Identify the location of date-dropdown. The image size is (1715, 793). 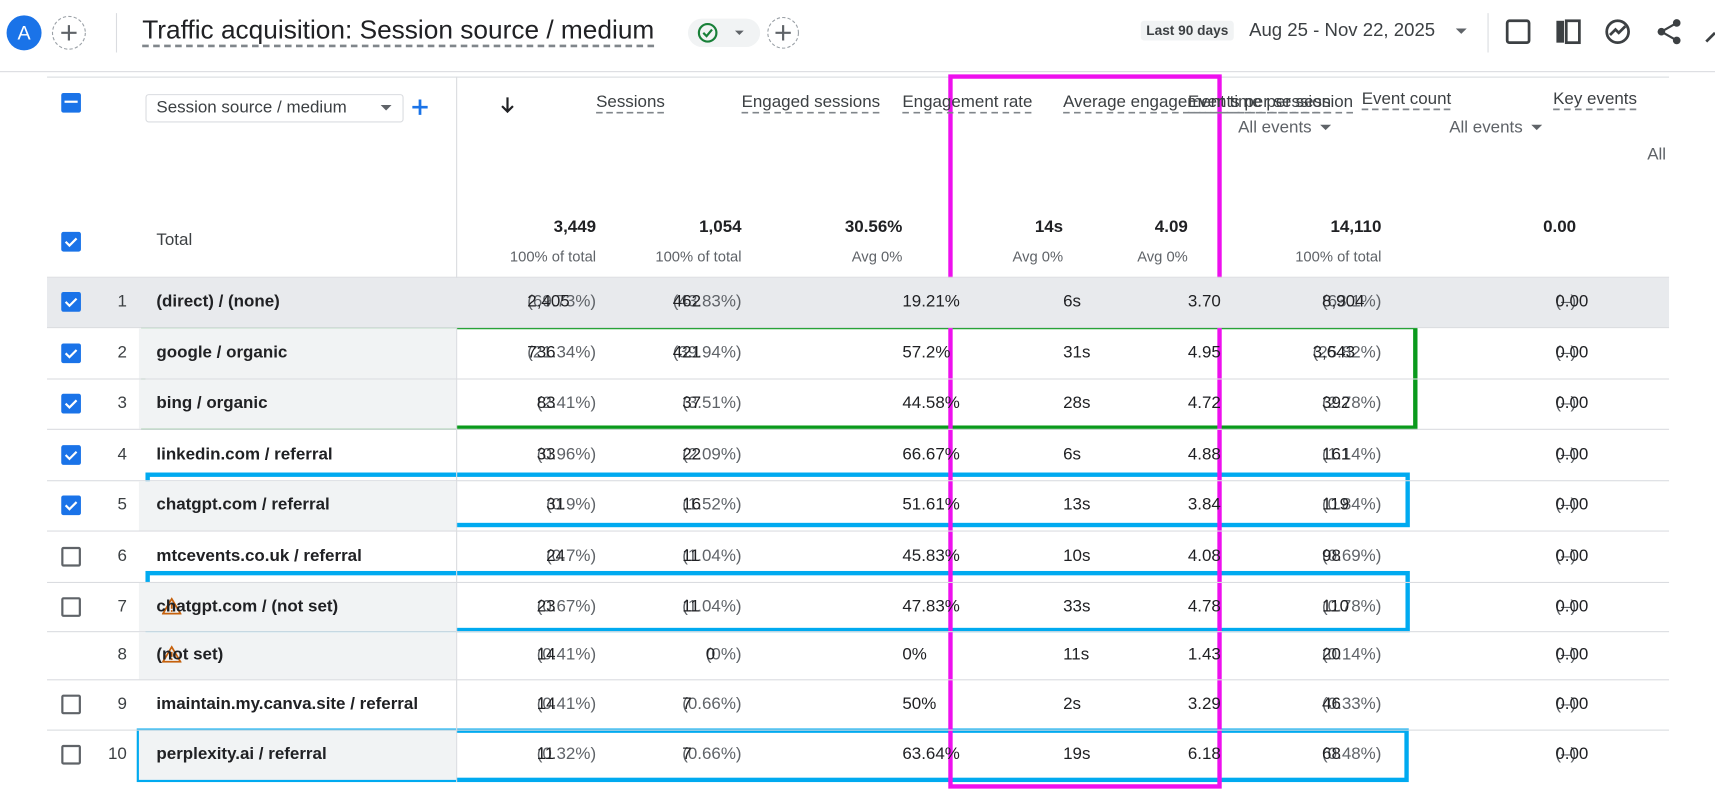
(1462, 31).